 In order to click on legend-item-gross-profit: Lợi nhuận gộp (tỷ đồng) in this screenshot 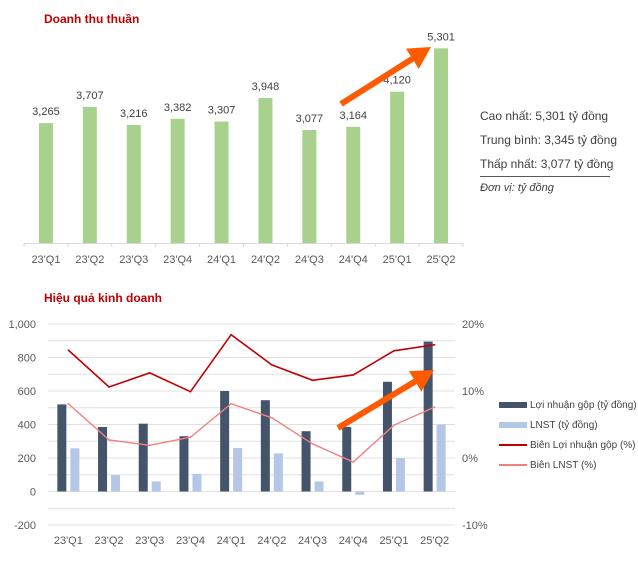, I will do `click(568, 405)`.